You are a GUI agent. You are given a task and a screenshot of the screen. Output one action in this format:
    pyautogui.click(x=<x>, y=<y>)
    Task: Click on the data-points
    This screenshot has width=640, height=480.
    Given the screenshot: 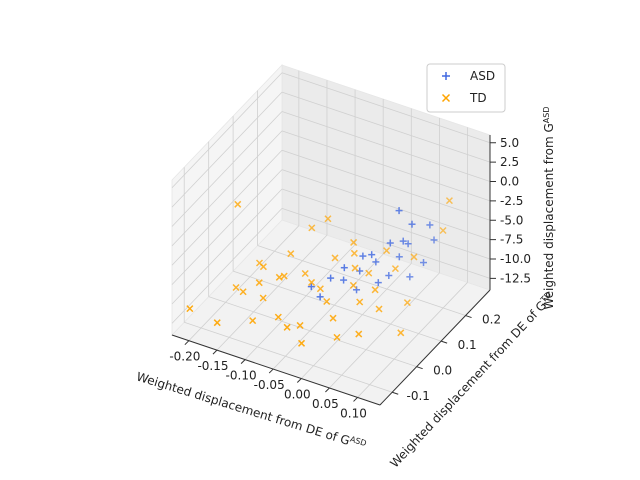 What is the action you would take?
    pyautogui.click(x=319, y=272)
    